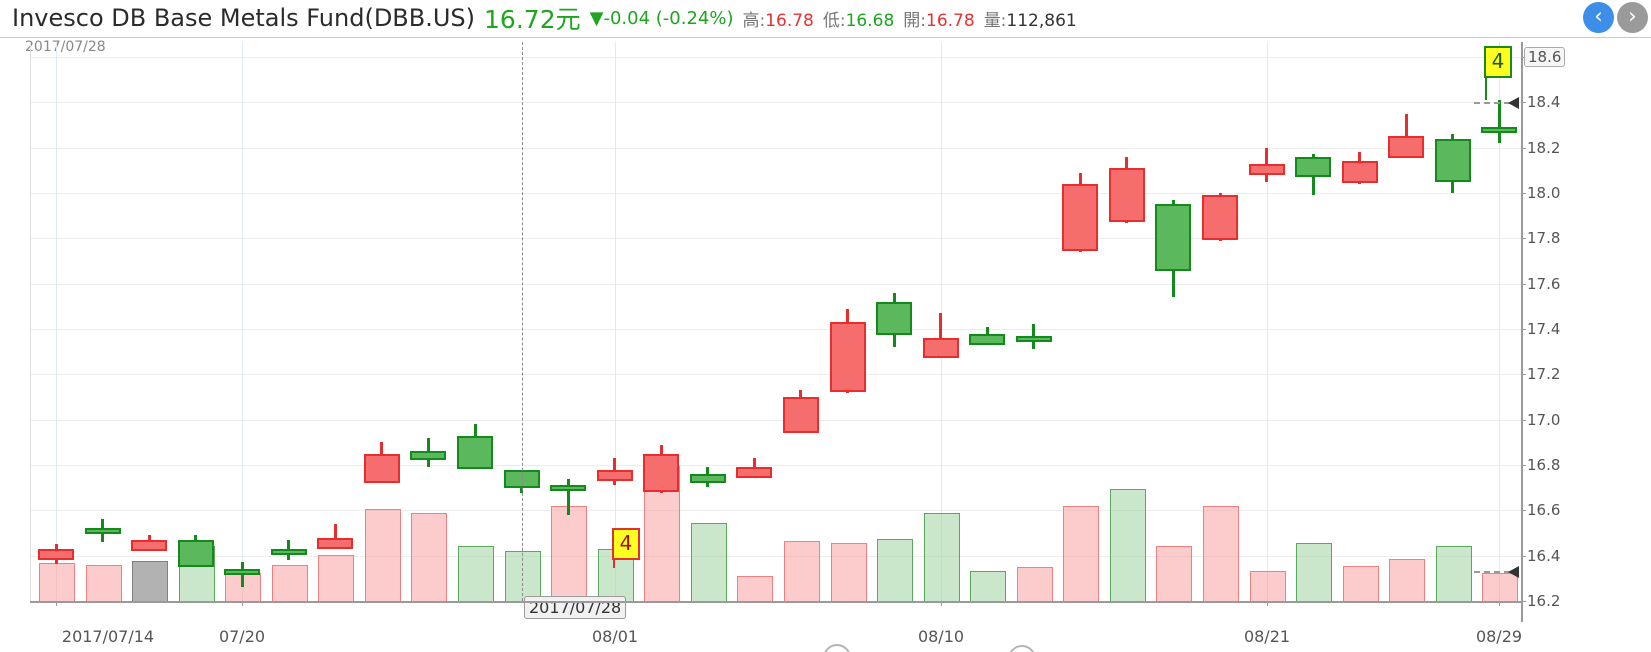  What do you see at coordinates (1492, 103) in the screenshot?
I see `latest-price-dash` at bounding box center [1492, 103].